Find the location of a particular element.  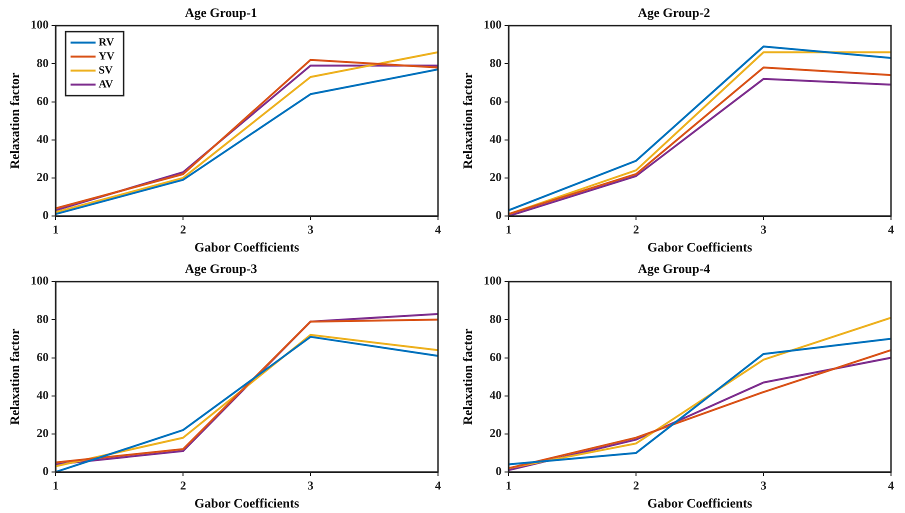

legend-label: SV is located at coordinates (105, 70).